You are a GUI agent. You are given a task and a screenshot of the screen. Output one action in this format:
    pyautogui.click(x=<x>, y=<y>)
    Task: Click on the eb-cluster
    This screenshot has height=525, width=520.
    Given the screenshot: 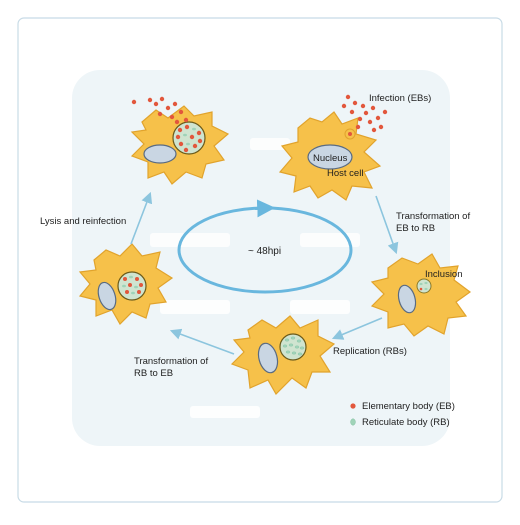 What is the action you would take?
    pyautogui.click(x=364, y=113)
    